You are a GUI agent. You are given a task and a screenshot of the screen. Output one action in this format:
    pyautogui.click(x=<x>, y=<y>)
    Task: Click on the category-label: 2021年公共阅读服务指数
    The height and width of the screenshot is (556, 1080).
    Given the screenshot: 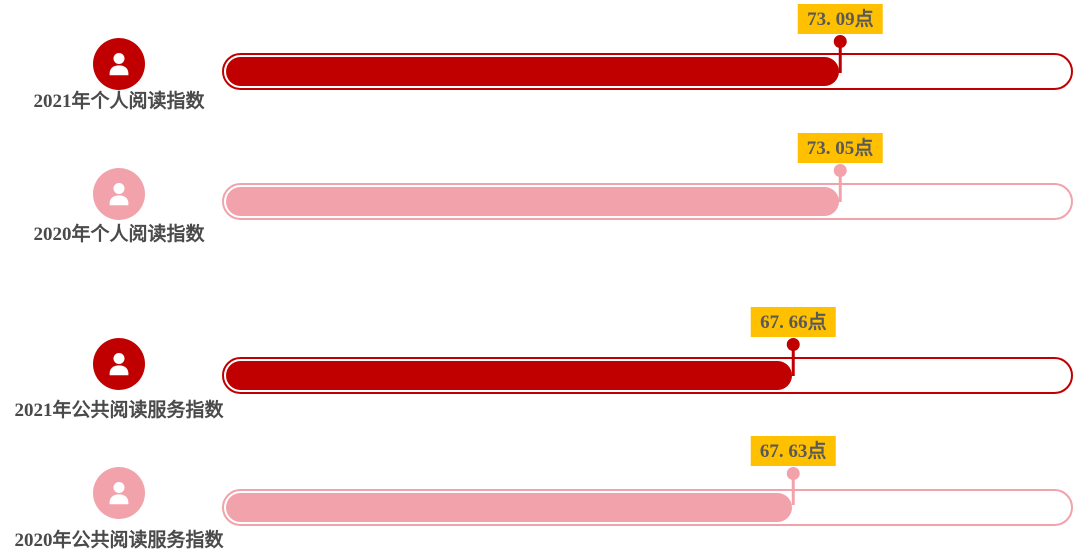 What is the action you would take?
    pyautogui.click(x=119, y=410)
    